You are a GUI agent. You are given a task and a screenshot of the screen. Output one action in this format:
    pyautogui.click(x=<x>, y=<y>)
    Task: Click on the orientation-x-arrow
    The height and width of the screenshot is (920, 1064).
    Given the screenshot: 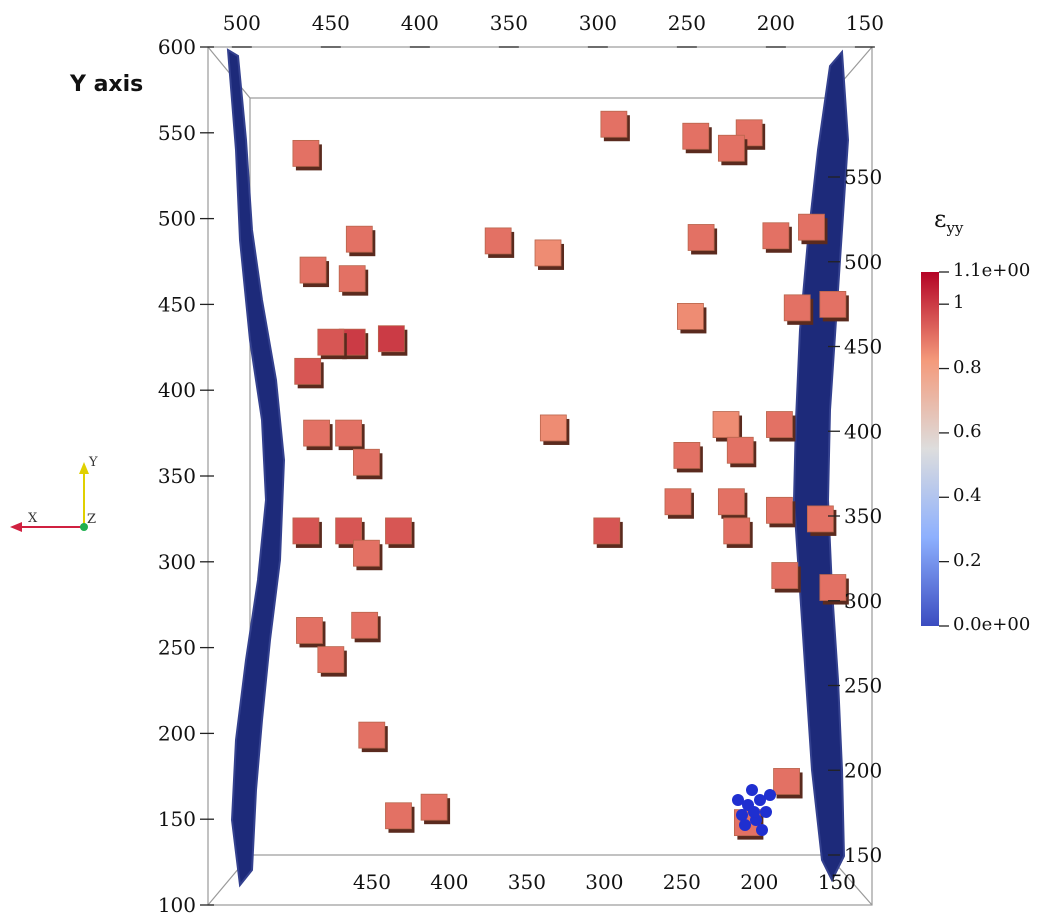 What is the action you would take?
    pyautogui.click(x=16, y=527)
    